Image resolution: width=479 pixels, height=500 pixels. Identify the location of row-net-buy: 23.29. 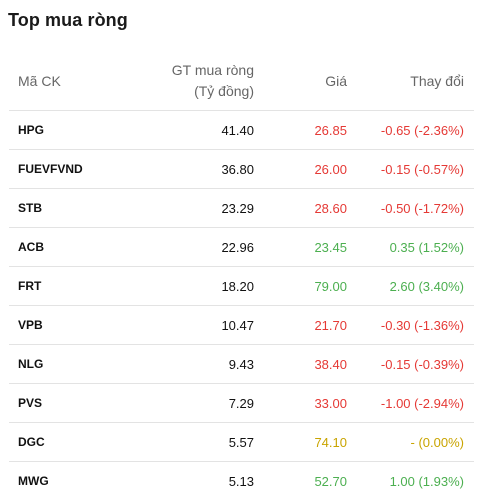
(237, 208).